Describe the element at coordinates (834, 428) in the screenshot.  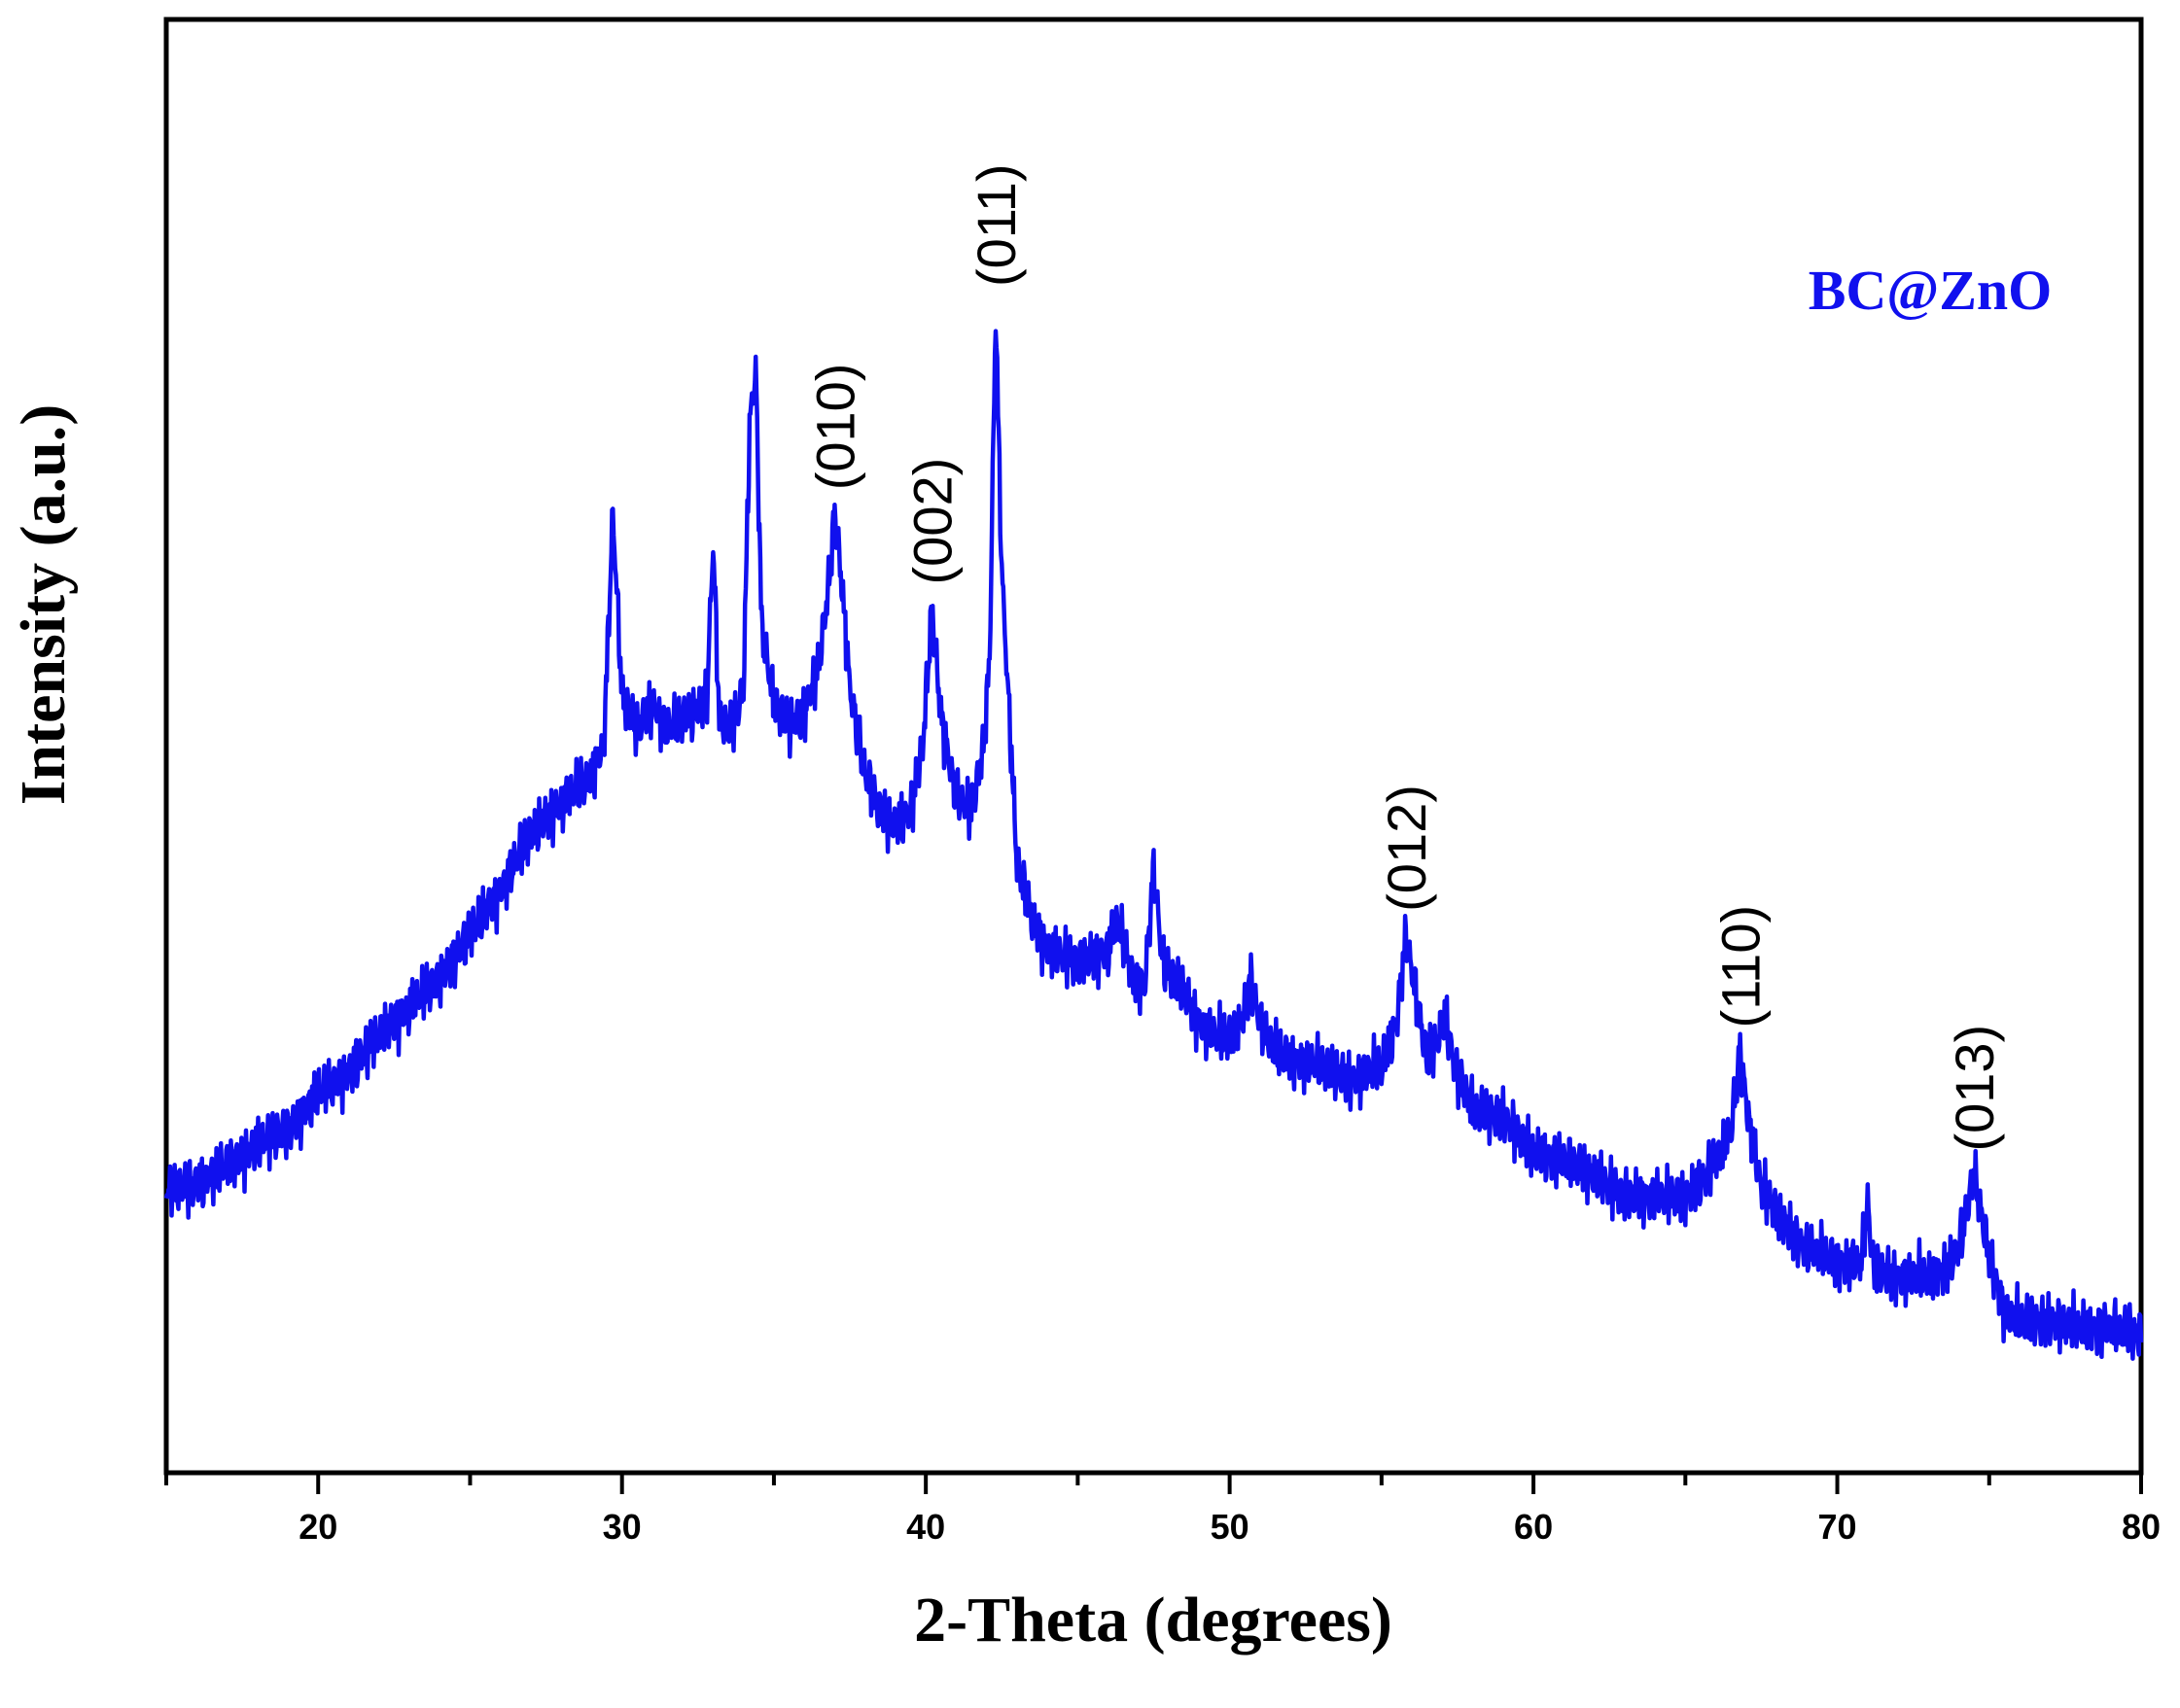
I see `peak-label: (010)` at that location.